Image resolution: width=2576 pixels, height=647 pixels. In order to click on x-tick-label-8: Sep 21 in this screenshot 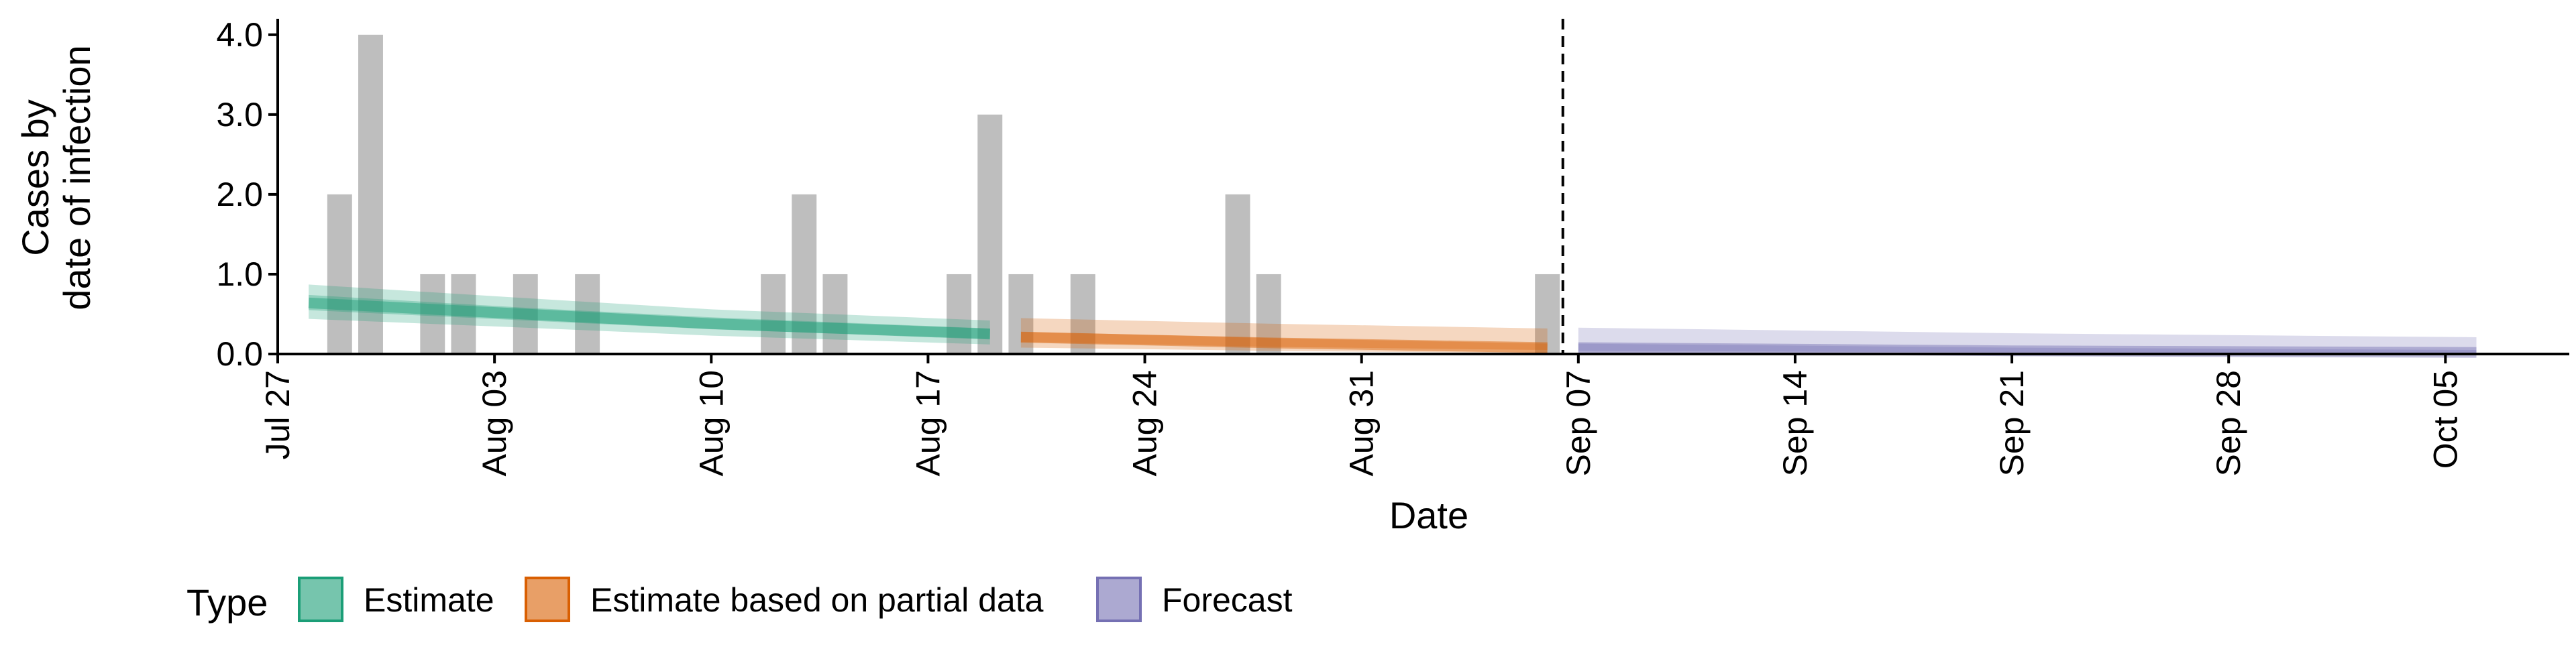, I will do `click(2012, 423)`.